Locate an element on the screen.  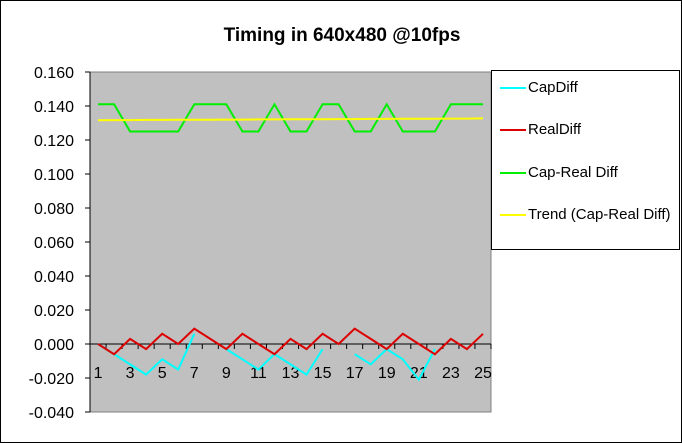
x-tick-label: 9 is located at coordinates (226, 373).